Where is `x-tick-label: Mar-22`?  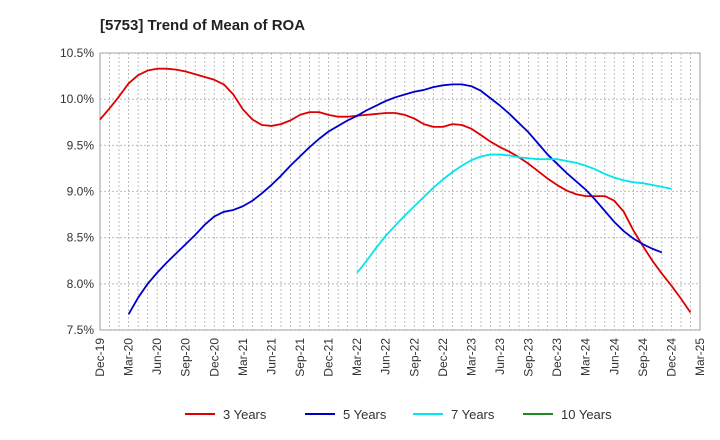 x-tick-label: Mar-22 is located at coordinates (357, 357).